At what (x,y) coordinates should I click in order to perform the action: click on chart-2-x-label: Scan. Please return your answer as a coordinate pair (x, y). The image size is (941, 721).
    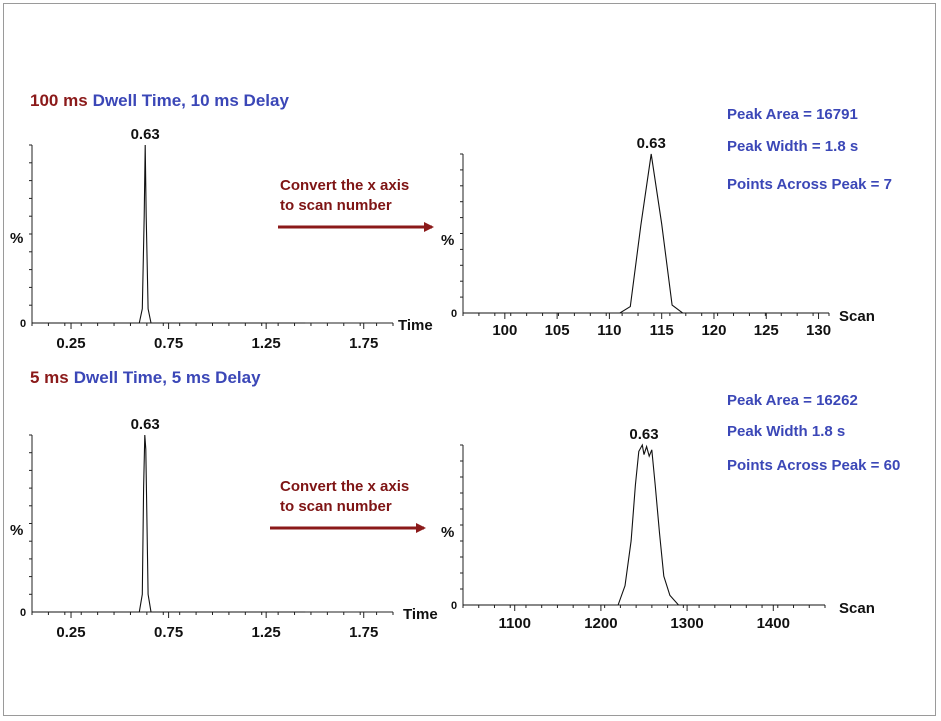
    Looking at the image, I should click on (857, 316).